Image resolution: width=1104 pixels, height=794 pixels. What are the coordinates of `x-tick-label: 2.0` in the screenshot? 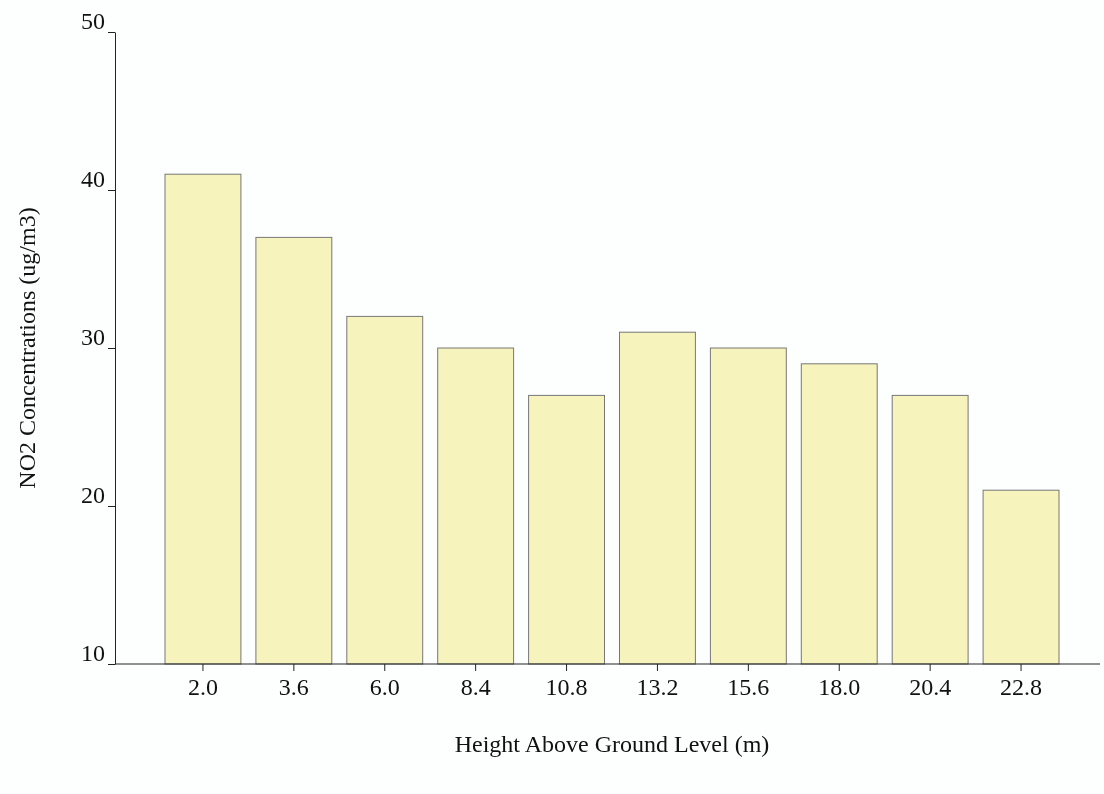 It's located at (202, 687).